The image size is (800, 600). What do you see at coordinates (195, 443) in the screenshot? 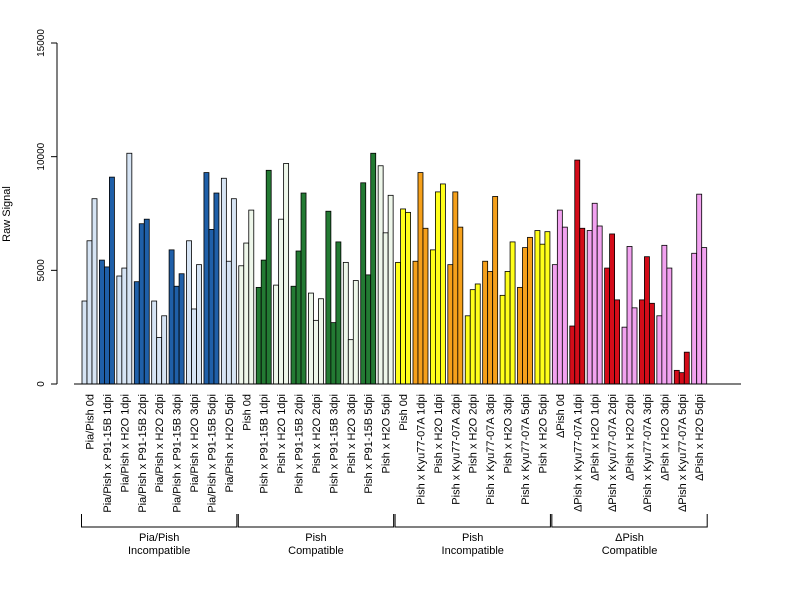
I see `category-label: Pia/Pish x H2O 3dpi` at bounding box center [195, 443].